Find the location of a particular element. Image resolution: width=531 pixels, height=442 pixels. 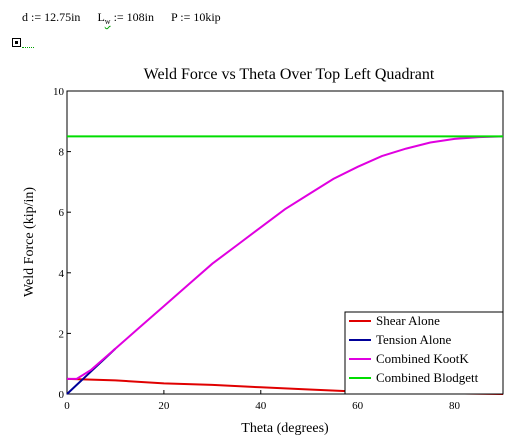

legend-box is located at coordinates (424, 353).